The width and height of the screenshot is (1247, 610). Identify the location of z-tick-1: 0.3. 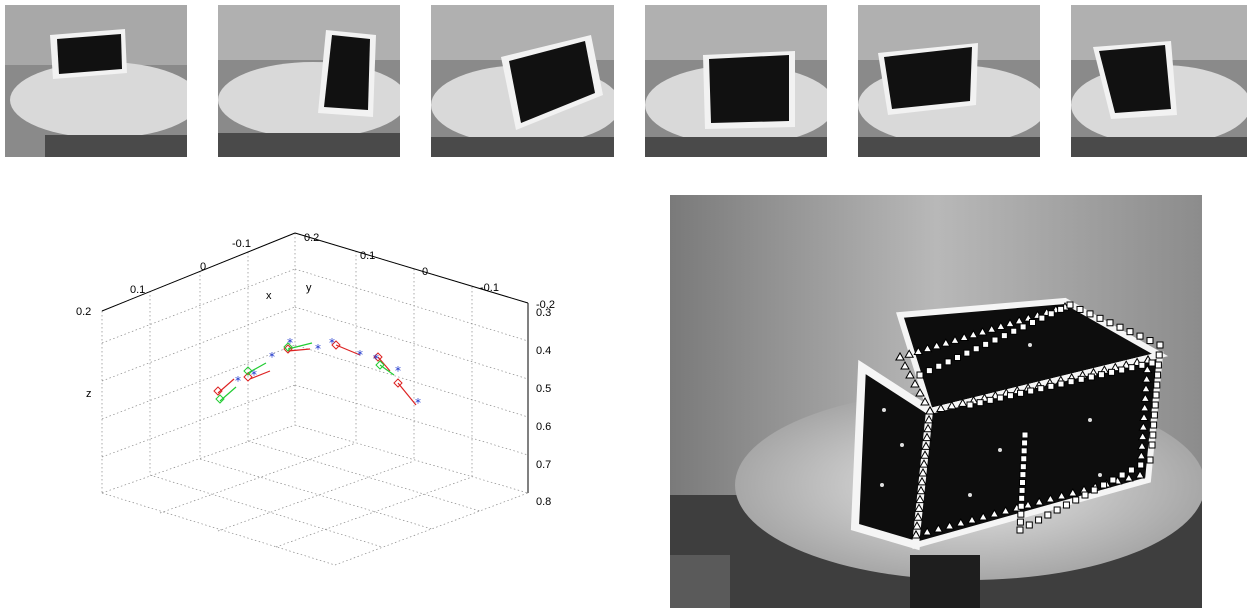
(543, 313).